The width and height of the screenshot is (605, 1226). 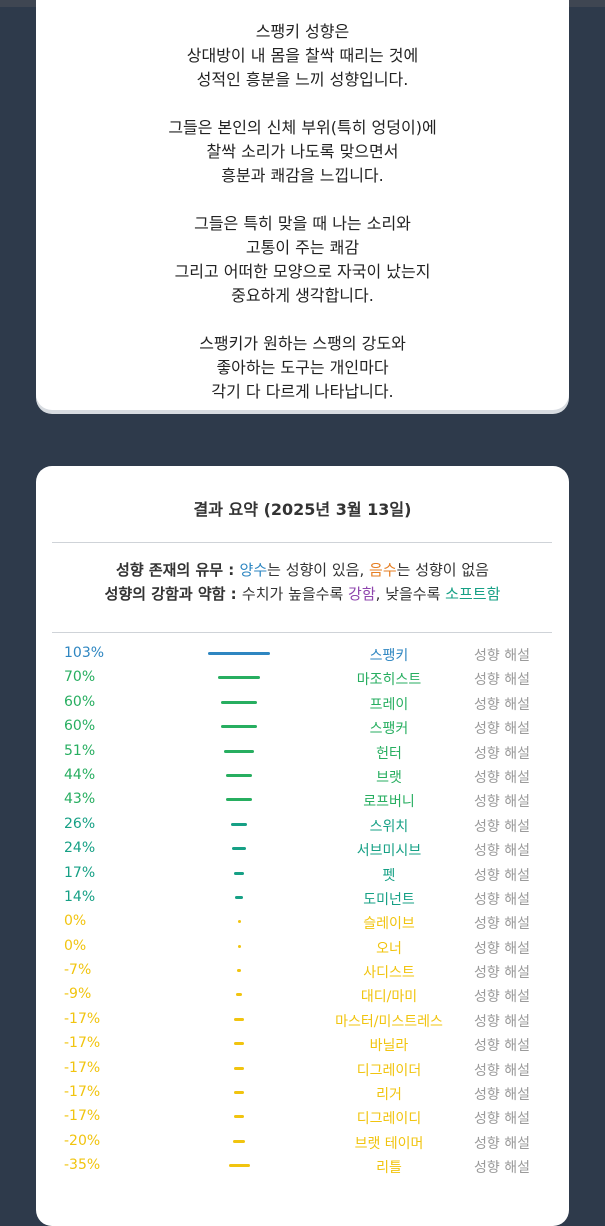 I want to click on description-line: 흥분과 쾌감을 느낍니다., so click(x=302, y=175).